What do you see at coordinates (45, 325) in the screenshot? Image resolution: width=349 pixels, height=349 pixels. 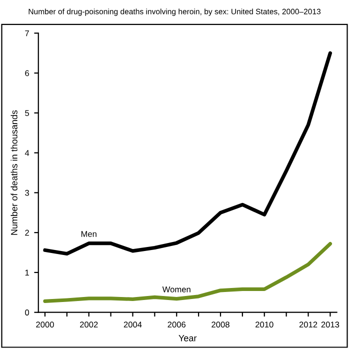 I see `x-tick-label: 2000` at bounding box center [45, 325].